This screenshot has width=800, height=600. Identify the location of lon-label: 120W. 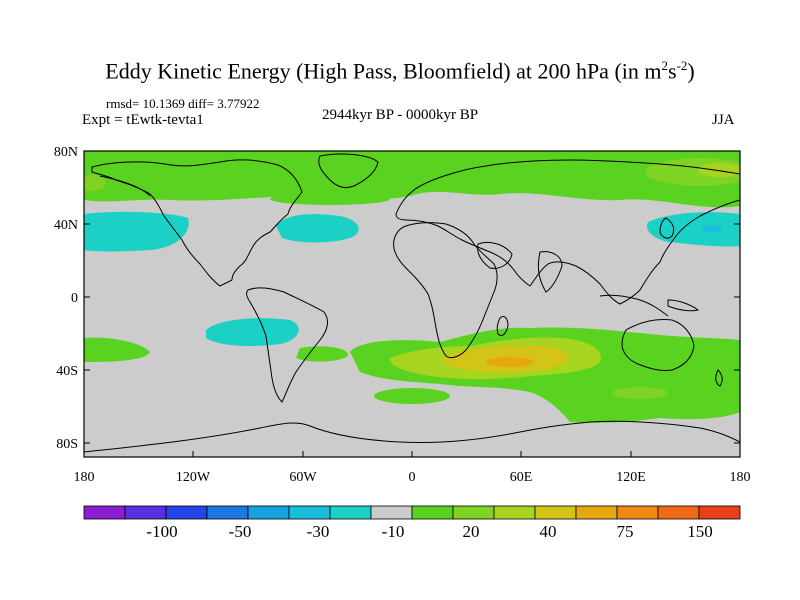
(193, 477).